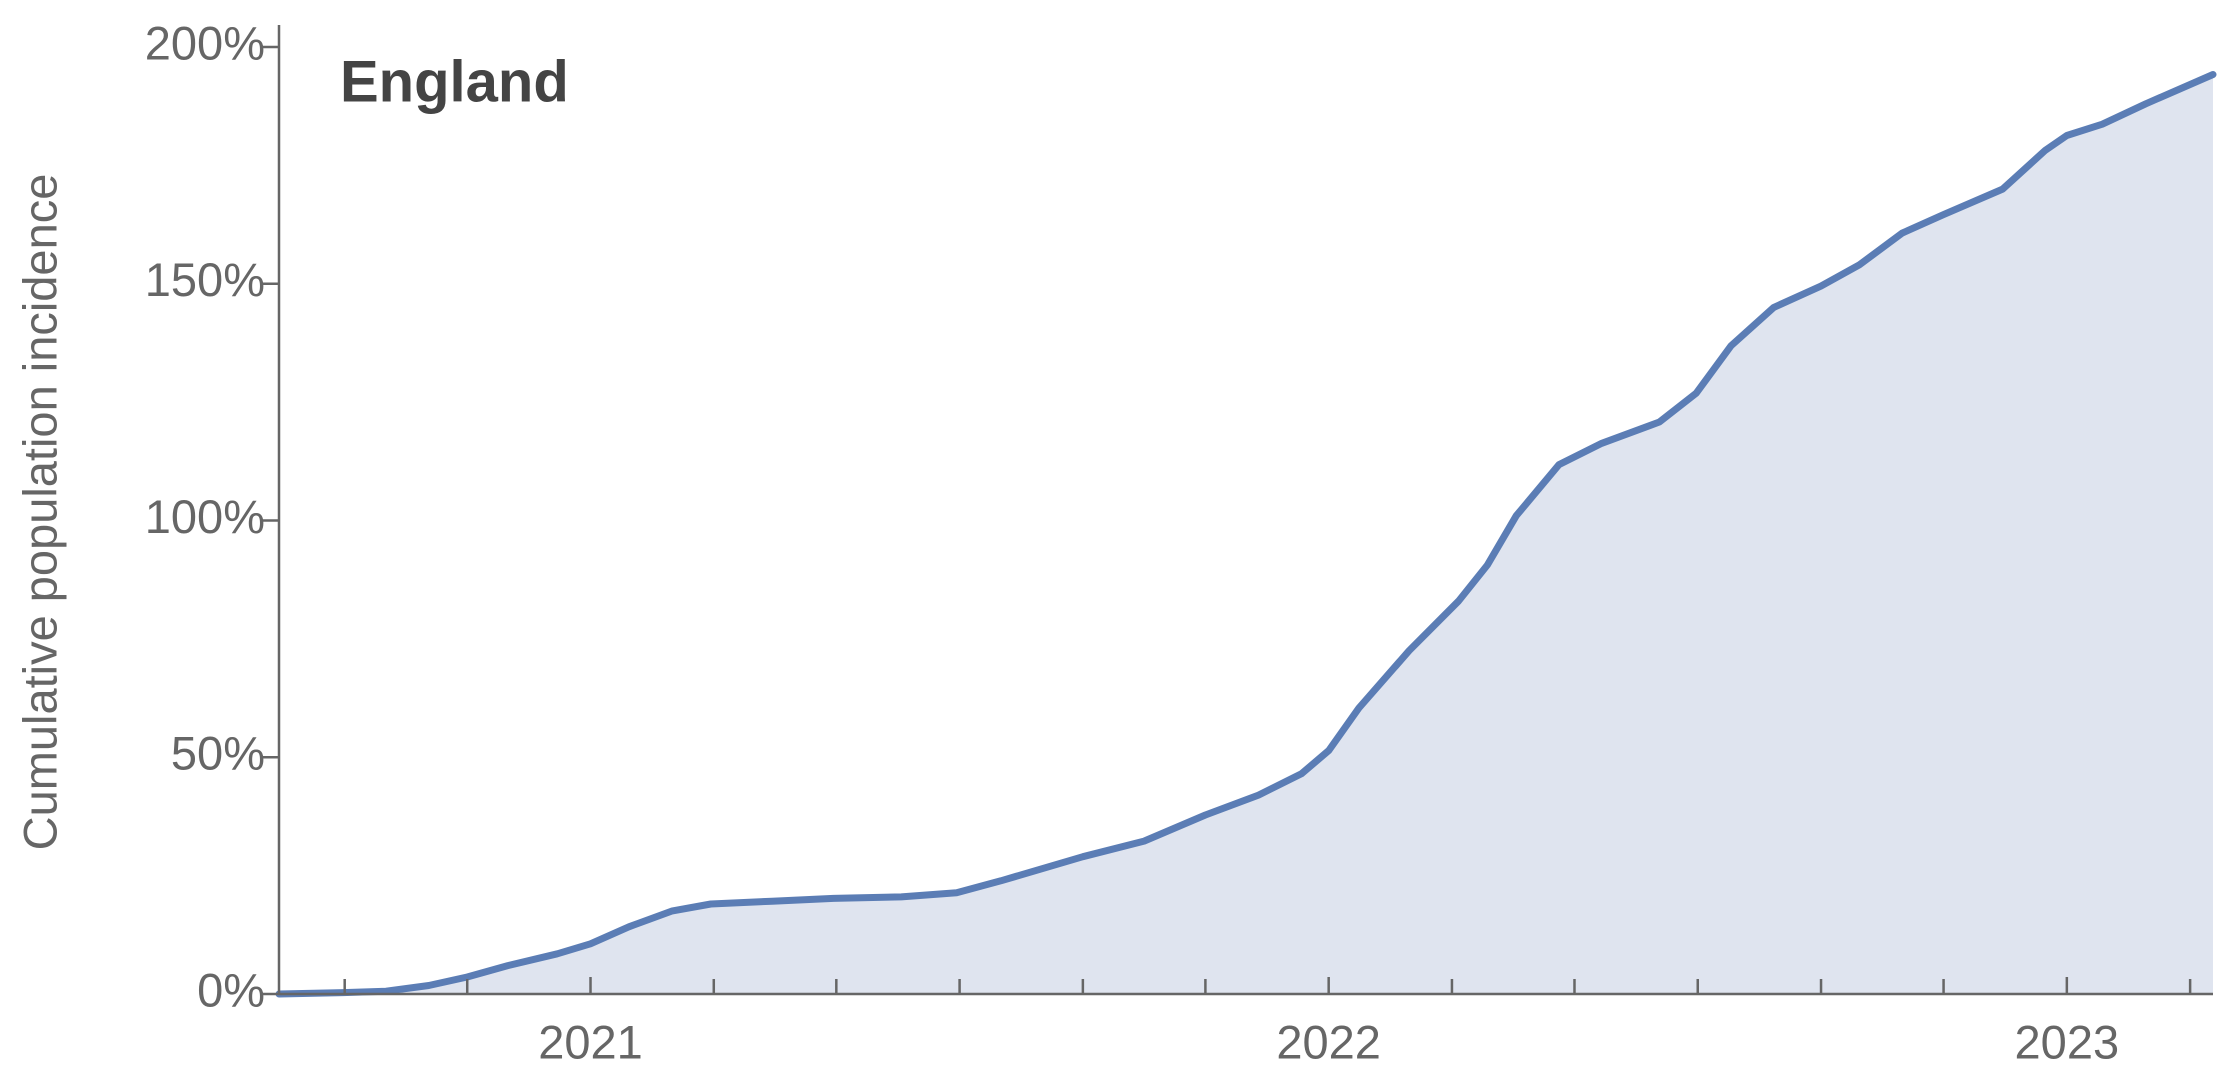 The image size is (2223, 1067). Describe the element at coordinates (205, 516) in the screenshot. I see `y-tick-label: 100%` at that location.